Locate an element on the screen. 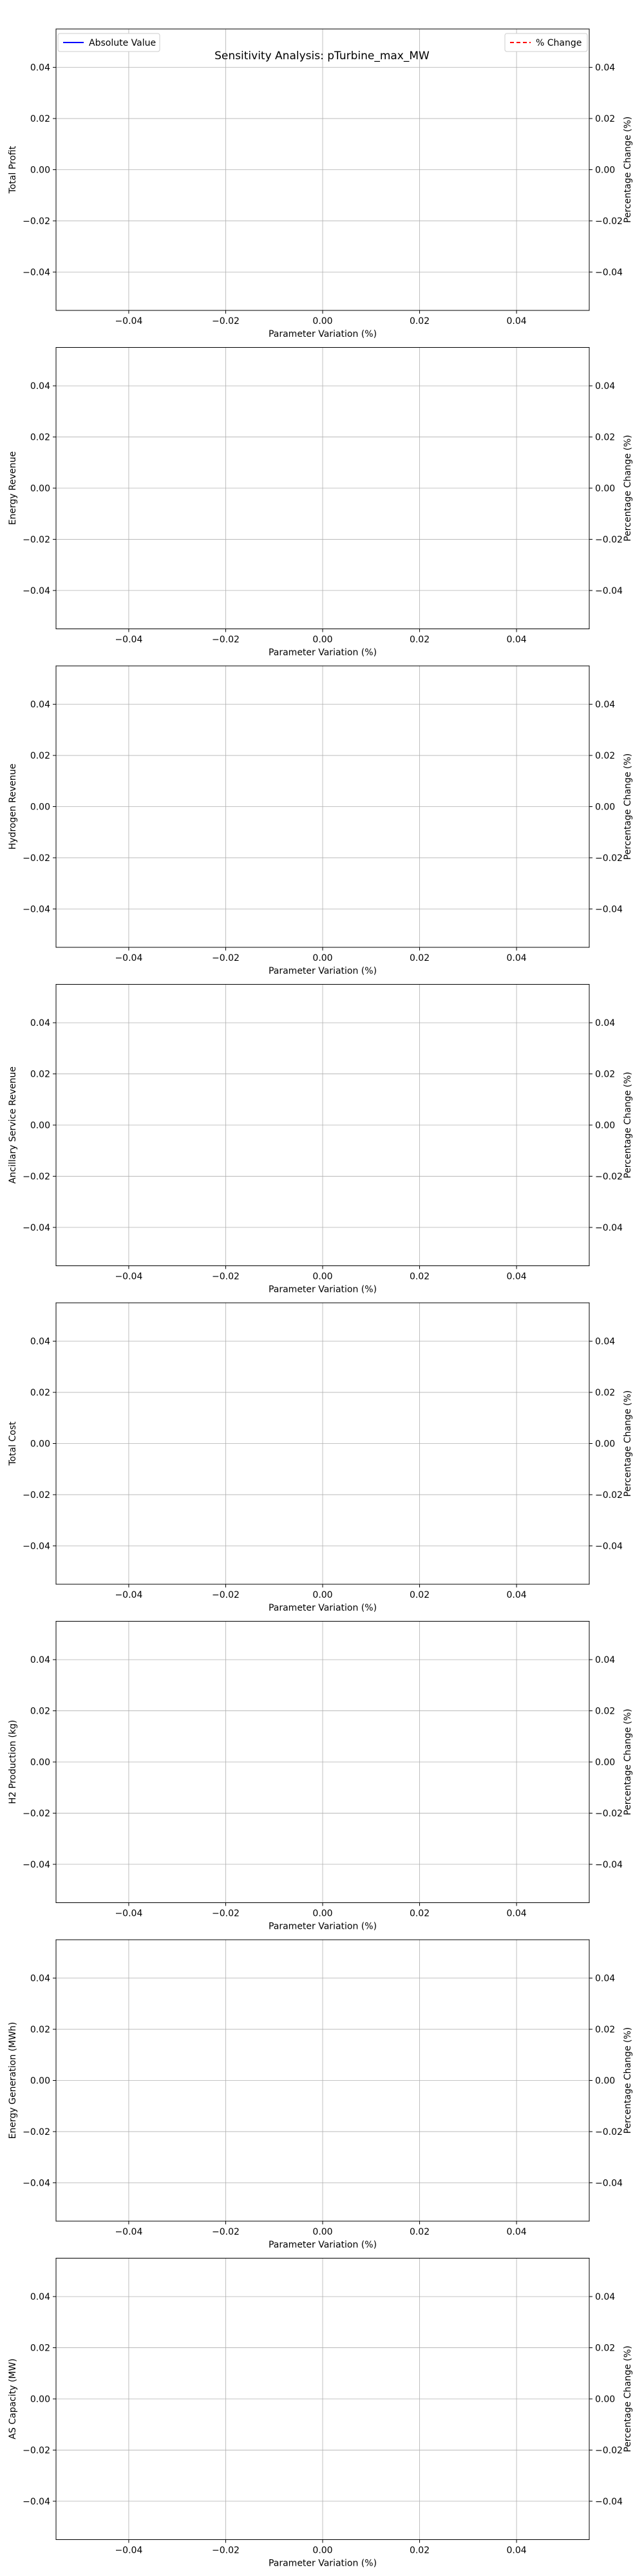 The width and height of the screenshot is (644, 2576). figure-title: Sensitivity Analysis: pTurbine_max_MW is located at coordinates (322, 56).